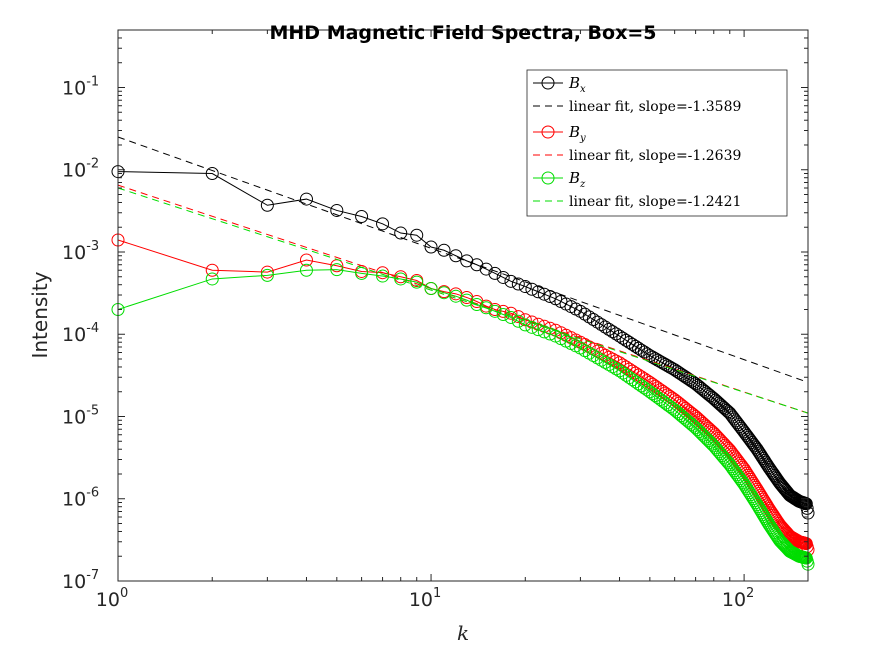 This screenshot has width=894, height=652. I want to click on legend-label-subscript: y, so click(582, 138).